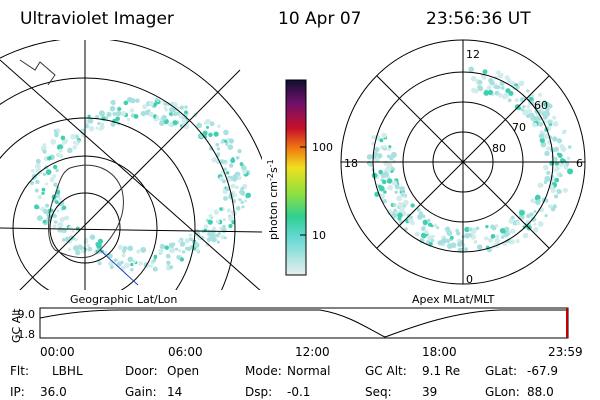 This screenshot has width=600, height=400. What do you see at coordinates (174, 392) in the screenshot?
I see `footer-value: 14` at bounding box center [174, 392].